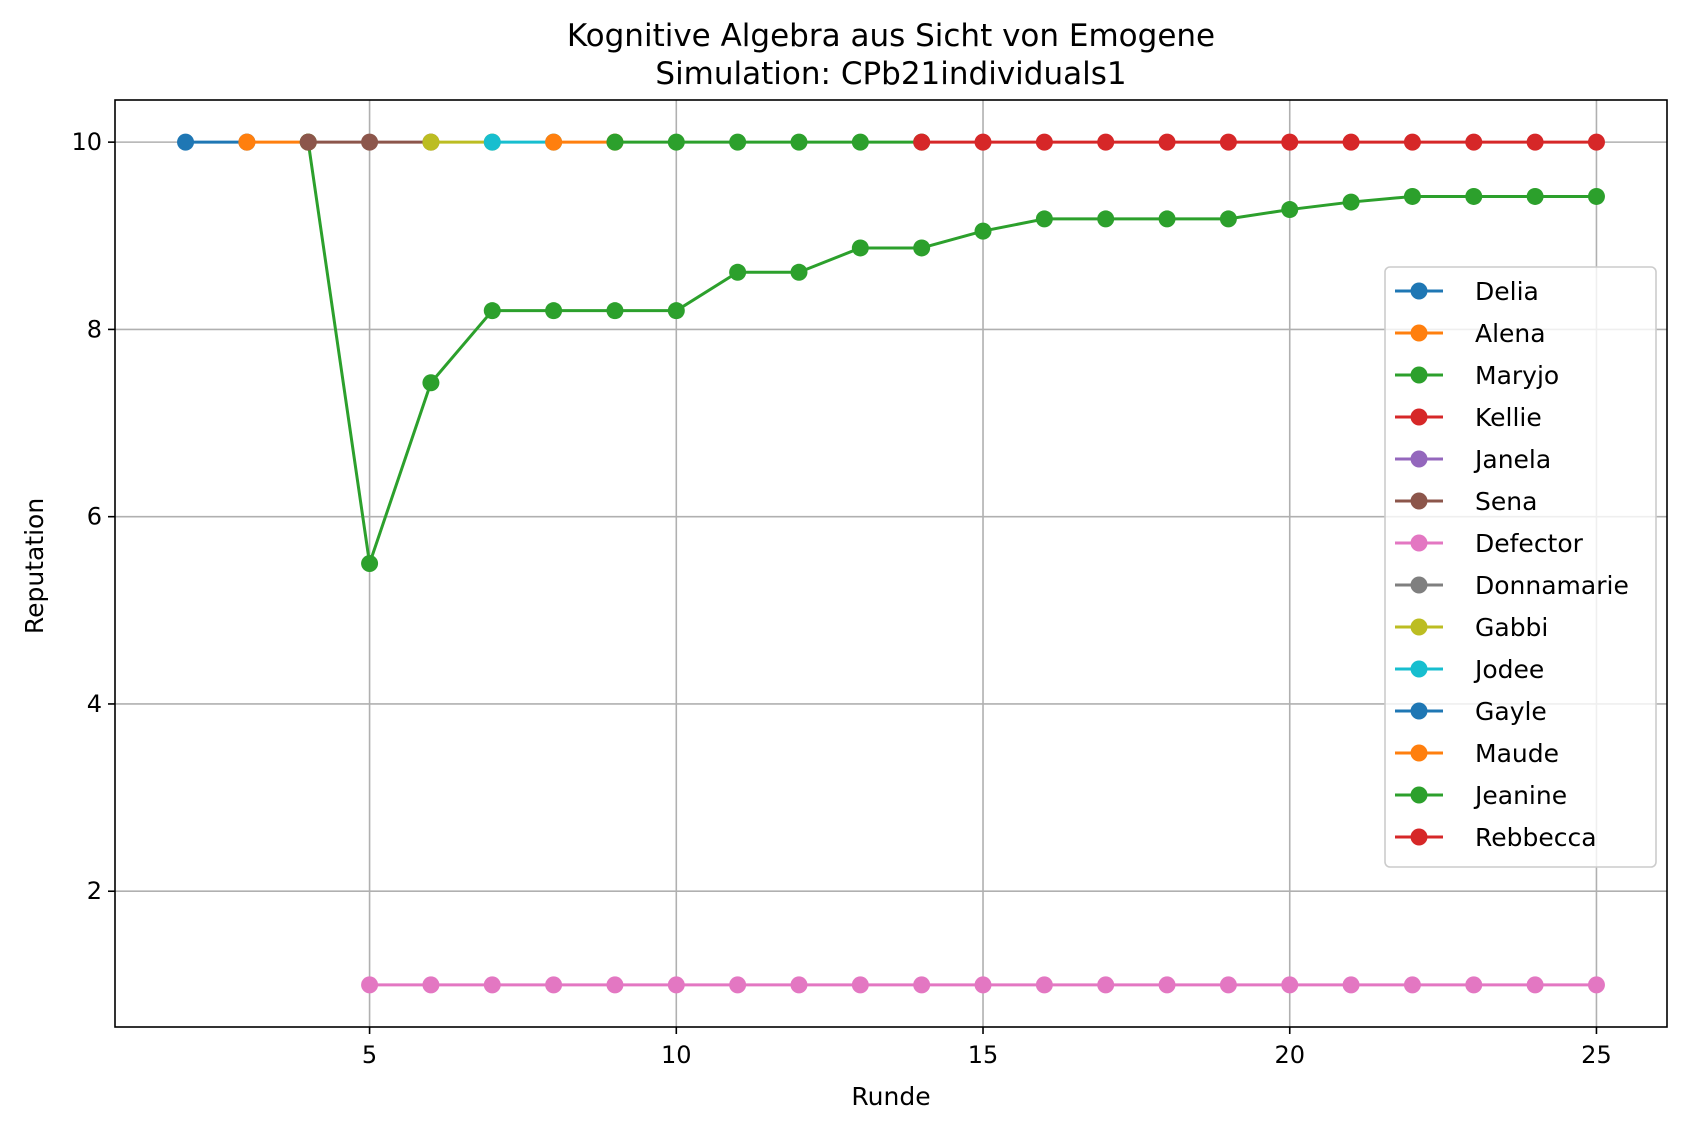  What do you see at coordinates (1468, 417) in the screenshot?
I see `legend-item: Kellie` at bounding box center [1468, 417].